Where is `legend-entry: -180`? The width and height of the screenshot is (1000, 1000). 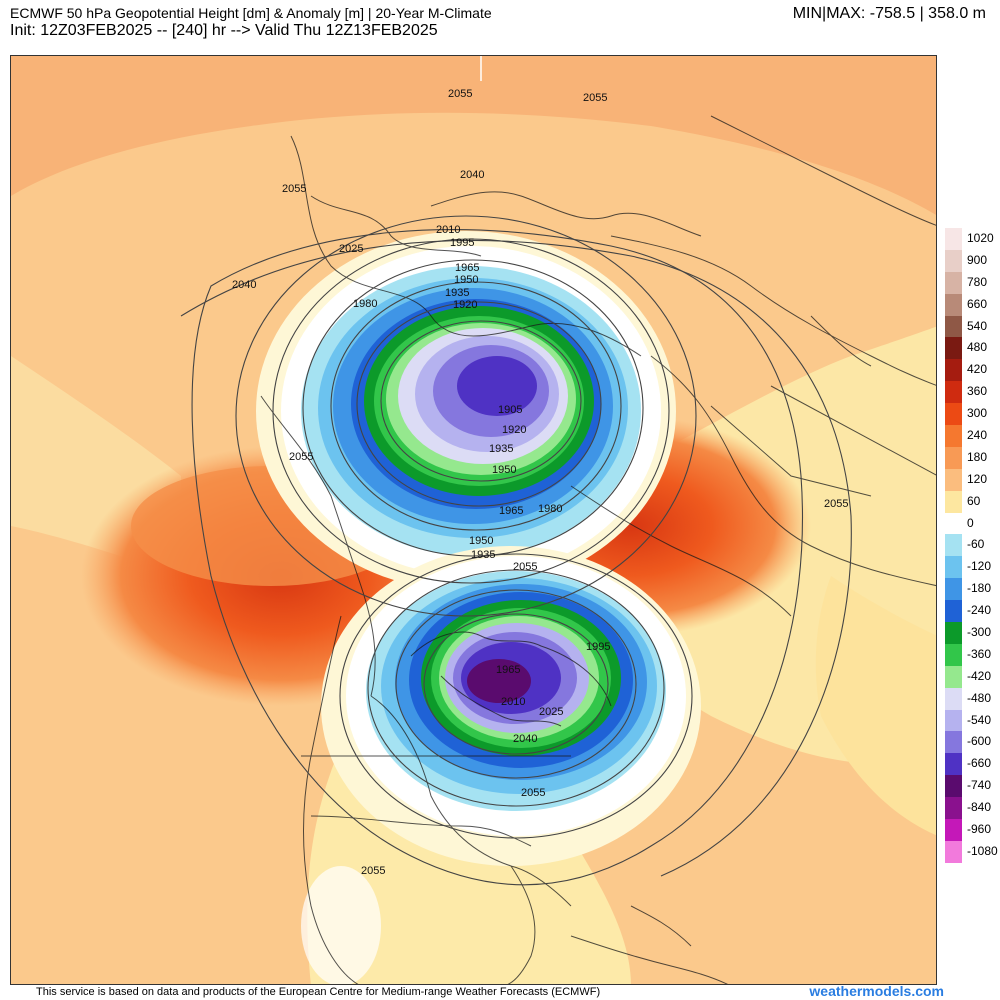 legend-entry: -180 is located at coordinates (972, 589).